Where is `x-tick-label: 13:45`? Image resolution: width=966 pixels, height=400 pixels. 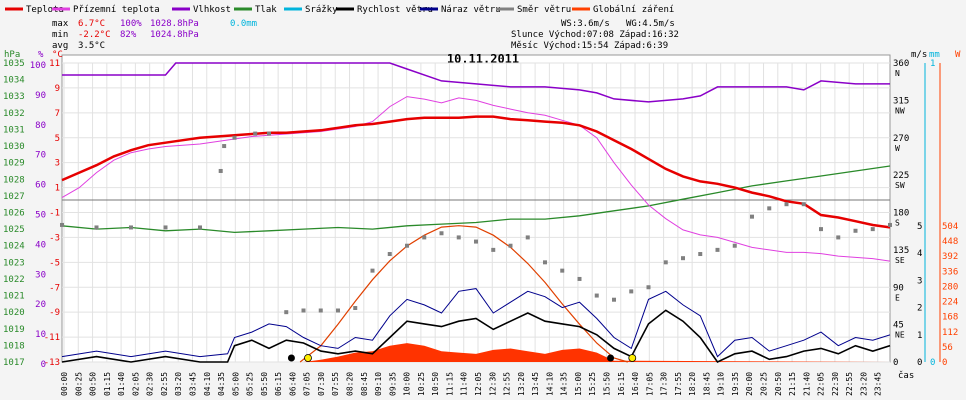
x-tick-label: 13:45 is located at coordinates (535, 384).